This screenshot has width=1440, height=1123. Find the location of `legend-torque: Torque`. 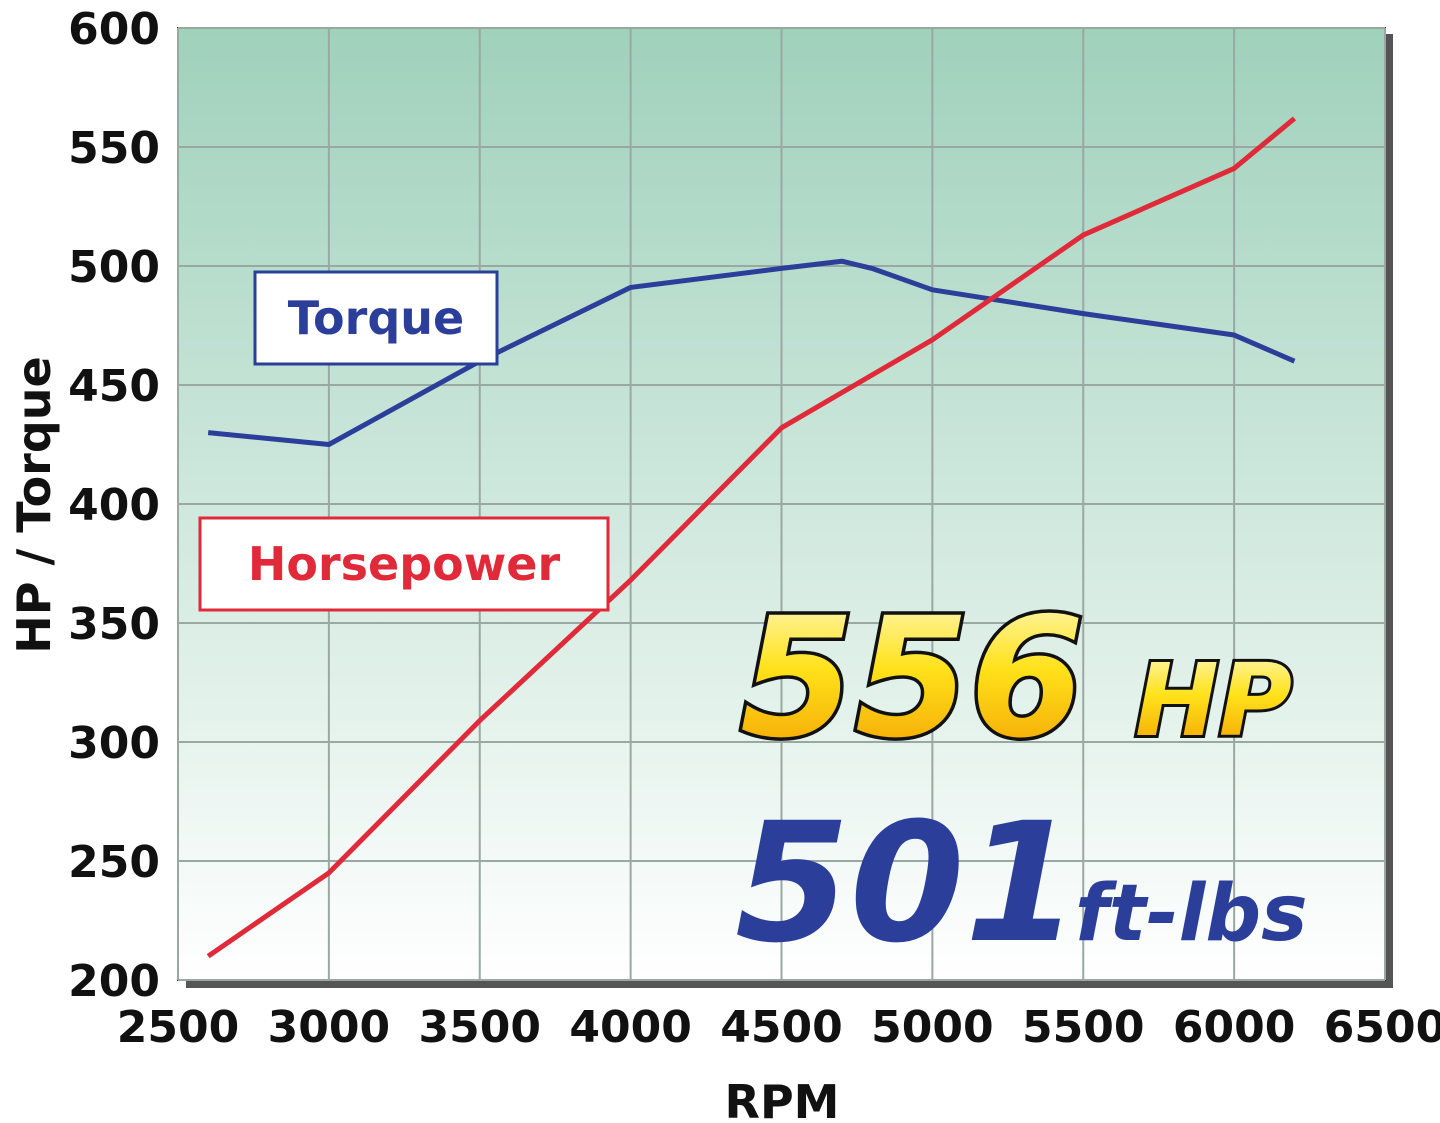

legend-torque: Torque is located at coordinates (376, 318).